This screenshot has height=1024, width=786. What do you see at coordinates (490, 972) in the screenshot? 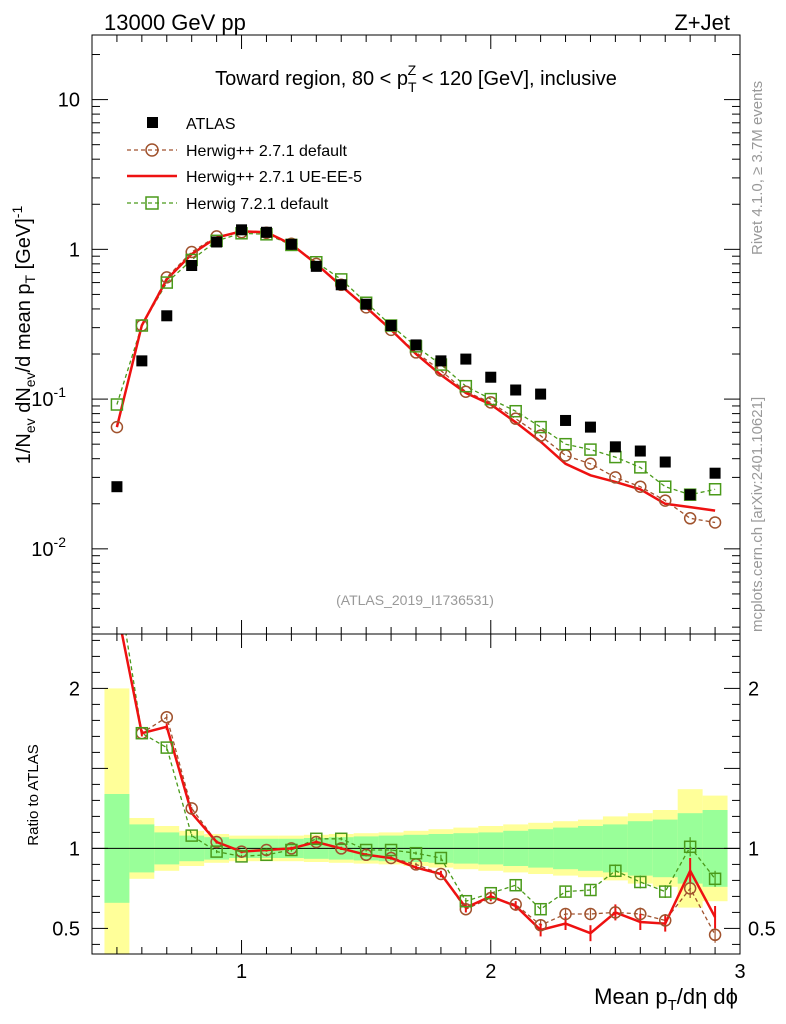
I see `x-tick-label: 2` at bounding box center [490, 972].